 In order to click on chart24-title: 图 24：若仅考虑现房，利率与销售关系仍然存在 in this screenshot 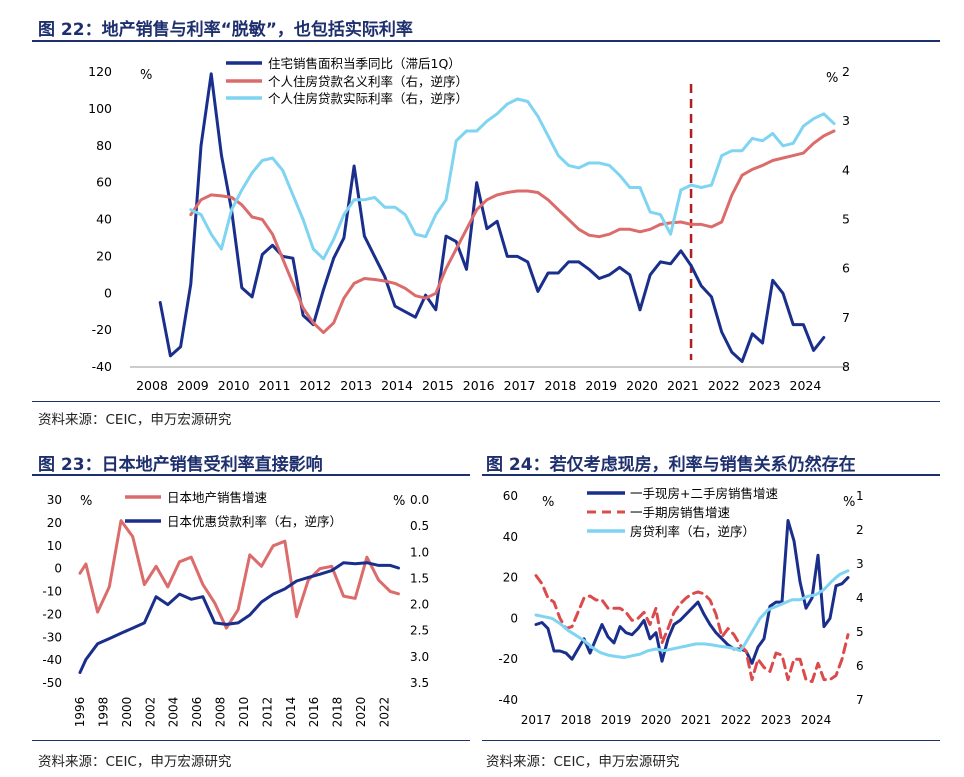, I will do `click(671, 465)`.